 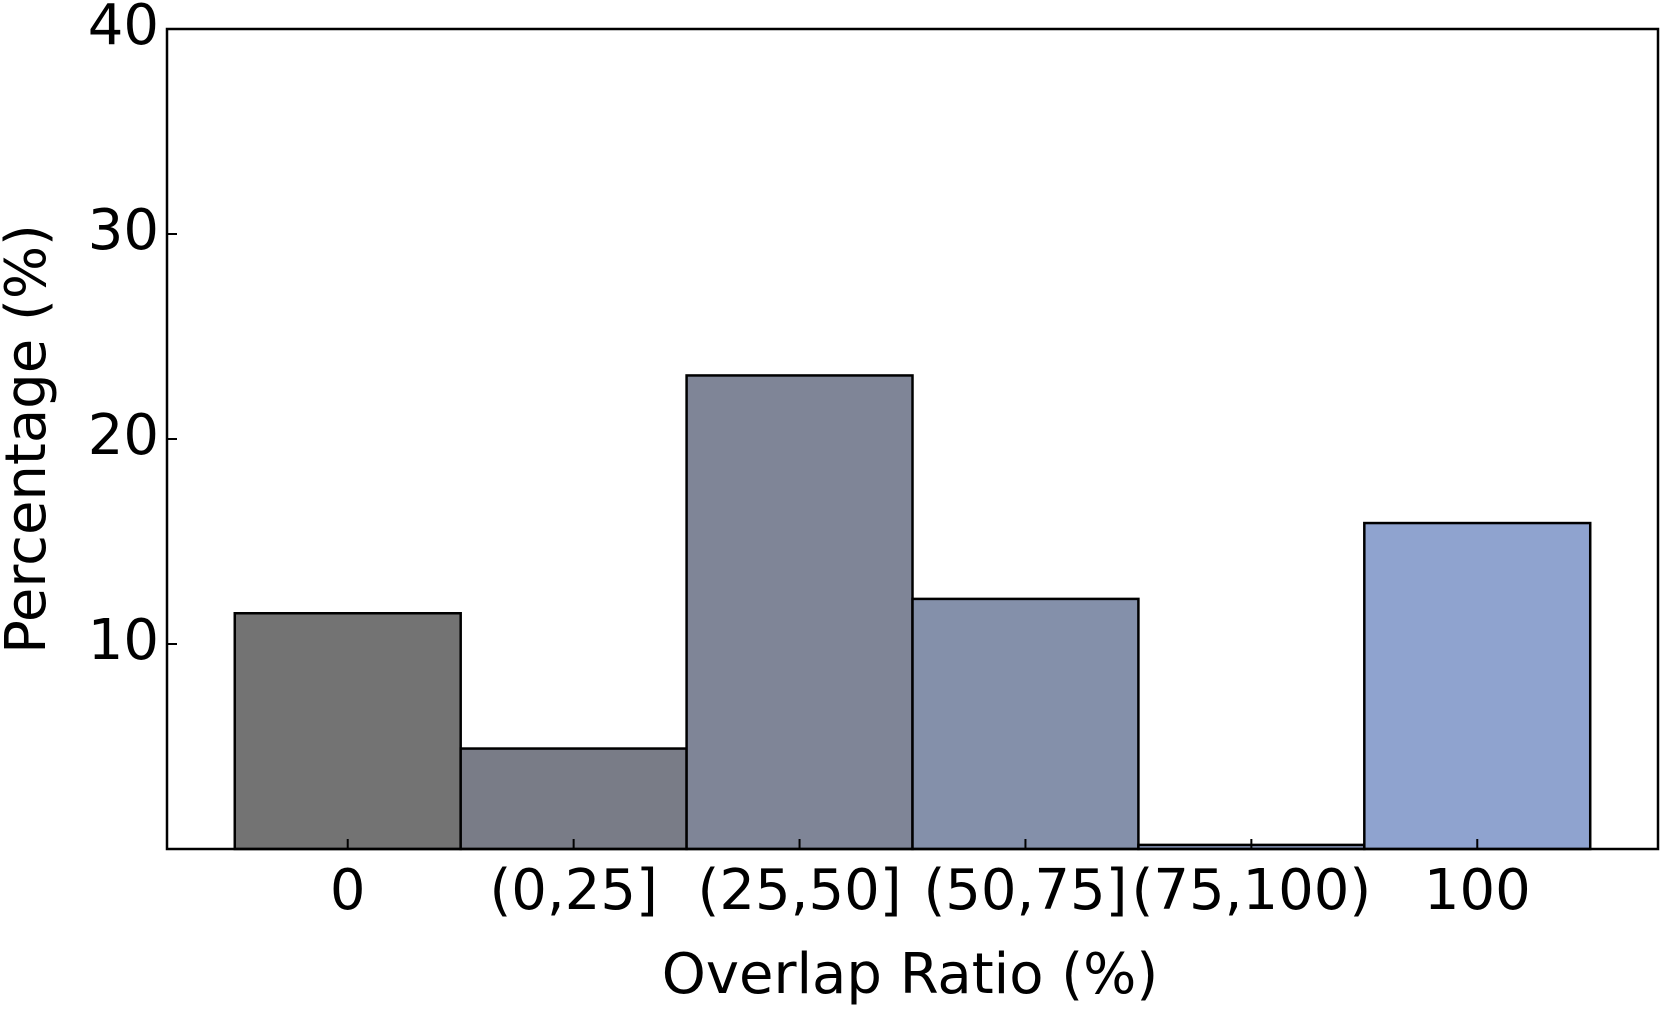 What do you see at coordinates (348, 890) in the screenshot?
I see `x-tick-label: 0` at bounding box center [348, 890].